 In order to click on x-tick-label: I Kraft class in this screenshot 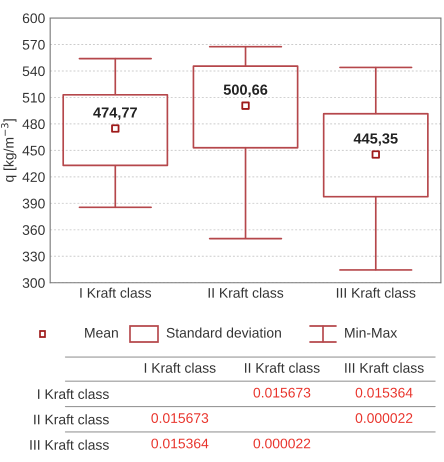, I will do `click(116, 293)`.